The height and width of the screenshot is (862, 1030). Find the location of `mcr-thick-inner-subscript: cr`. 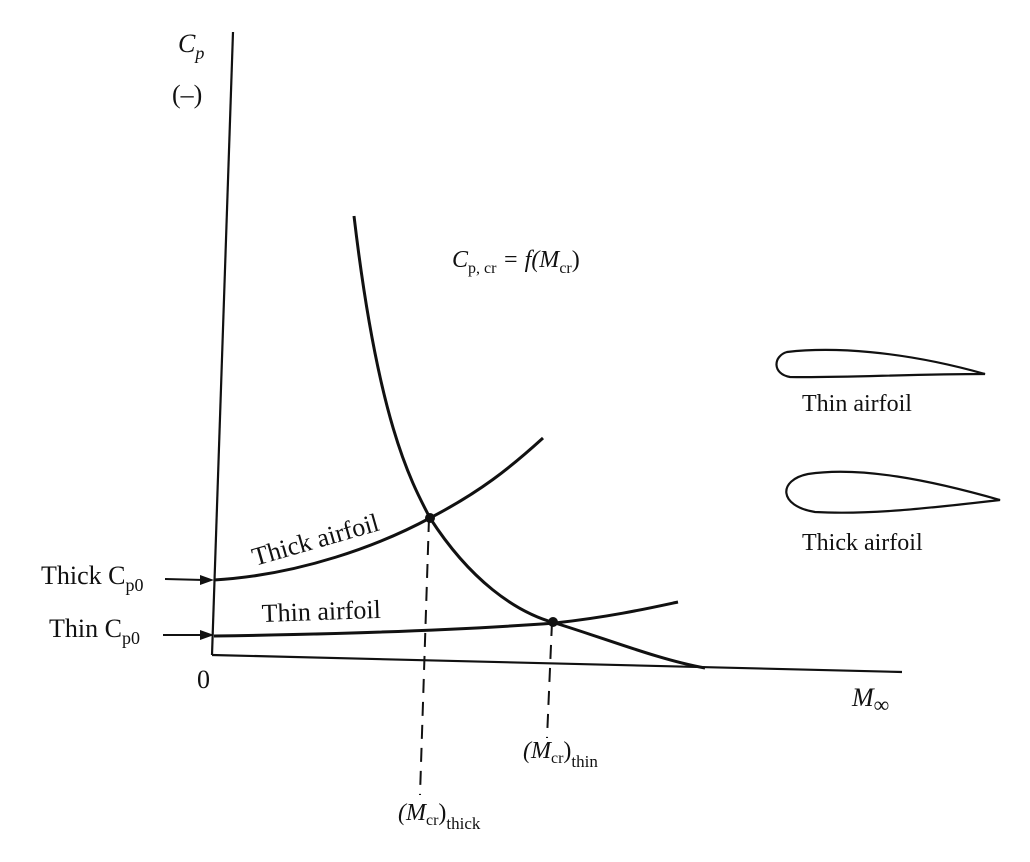

mcr-thick-inner-subscript: cr is located at coordinates (432, 820).